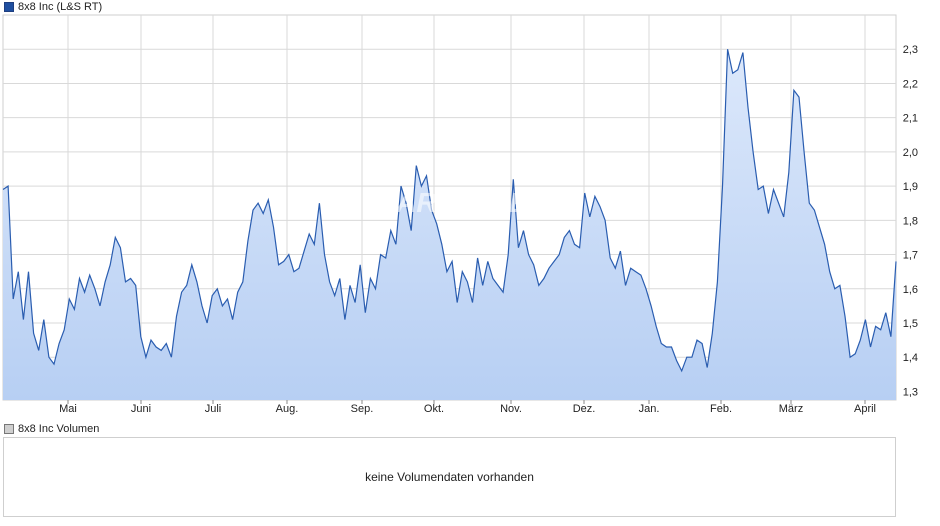 The height and width of the screenshot is (526, 940). What do you see at coordinates (649, 409) in the screenshot?
I see `x-tick-label: Jan.` at bounding box center [649, 409].